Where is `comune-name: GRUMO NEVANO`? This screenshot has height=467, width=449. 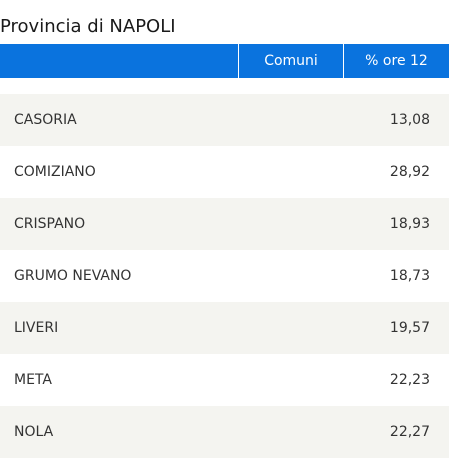
comune-name: GRUMO NEVANO is located at coordinates (73, 276).